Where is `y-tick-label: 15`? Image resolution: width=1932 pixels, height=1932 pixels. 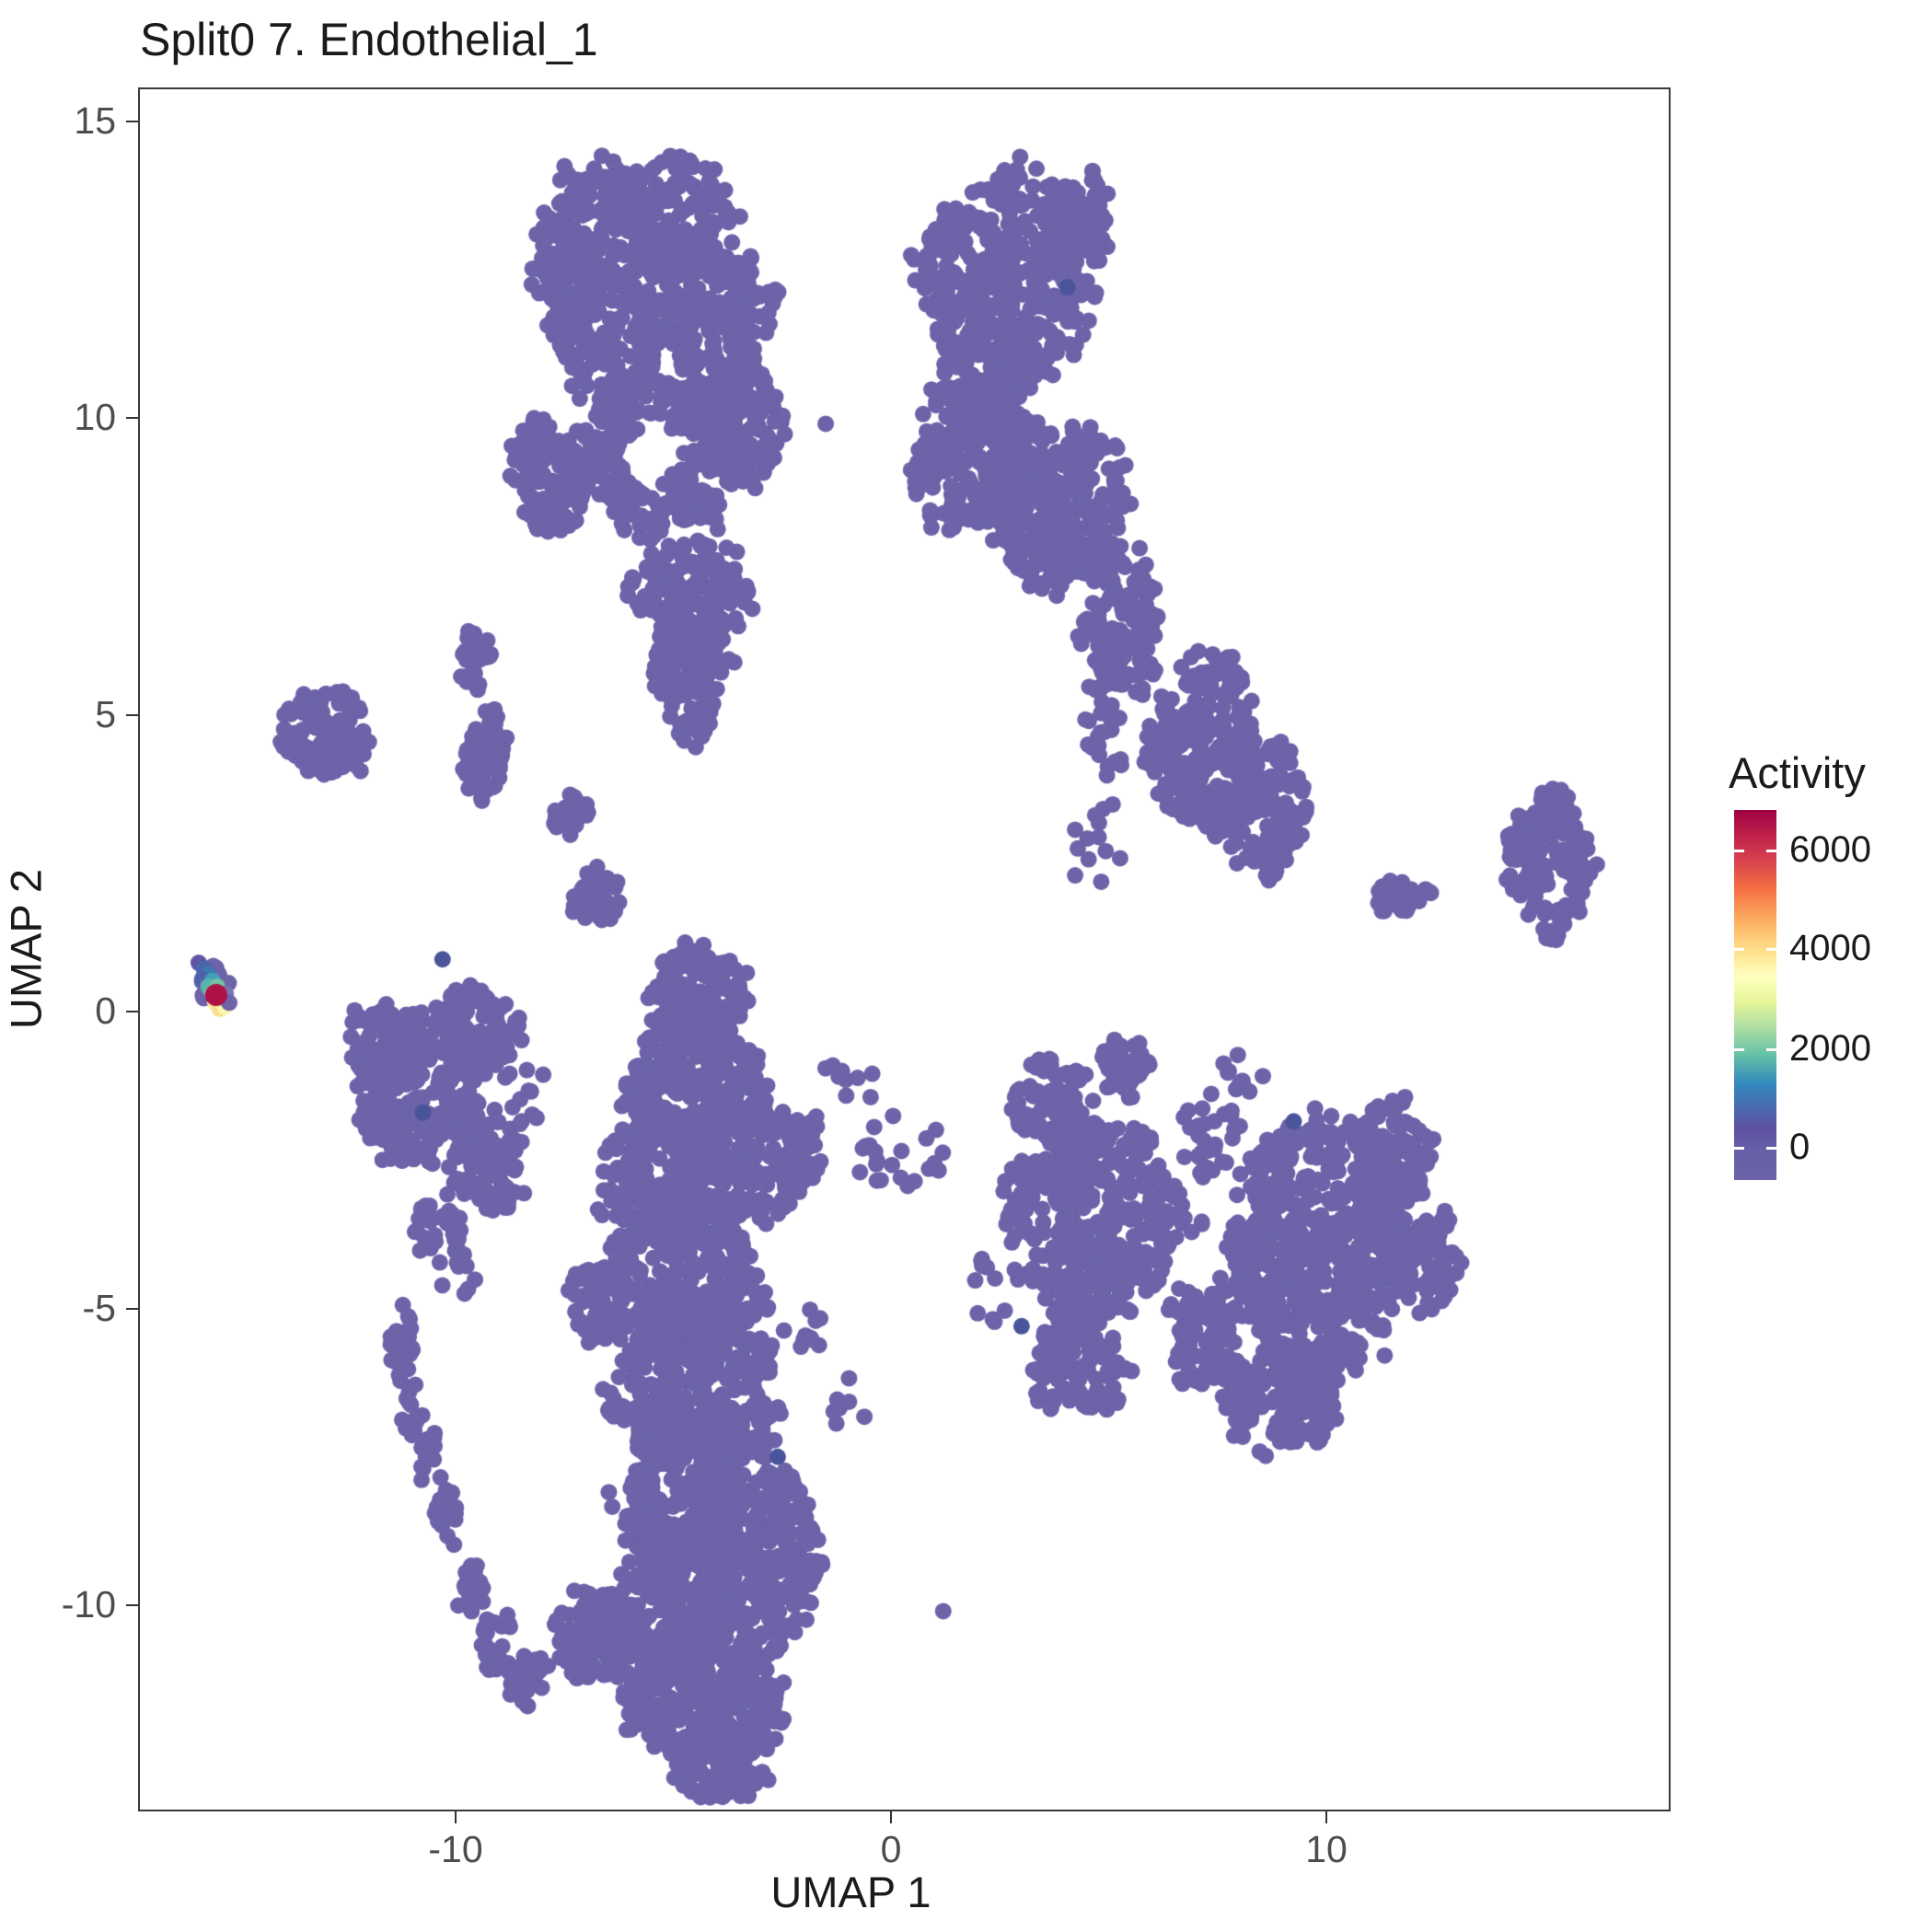
y-tick-label: 15 is located at coordinates (95, 120).